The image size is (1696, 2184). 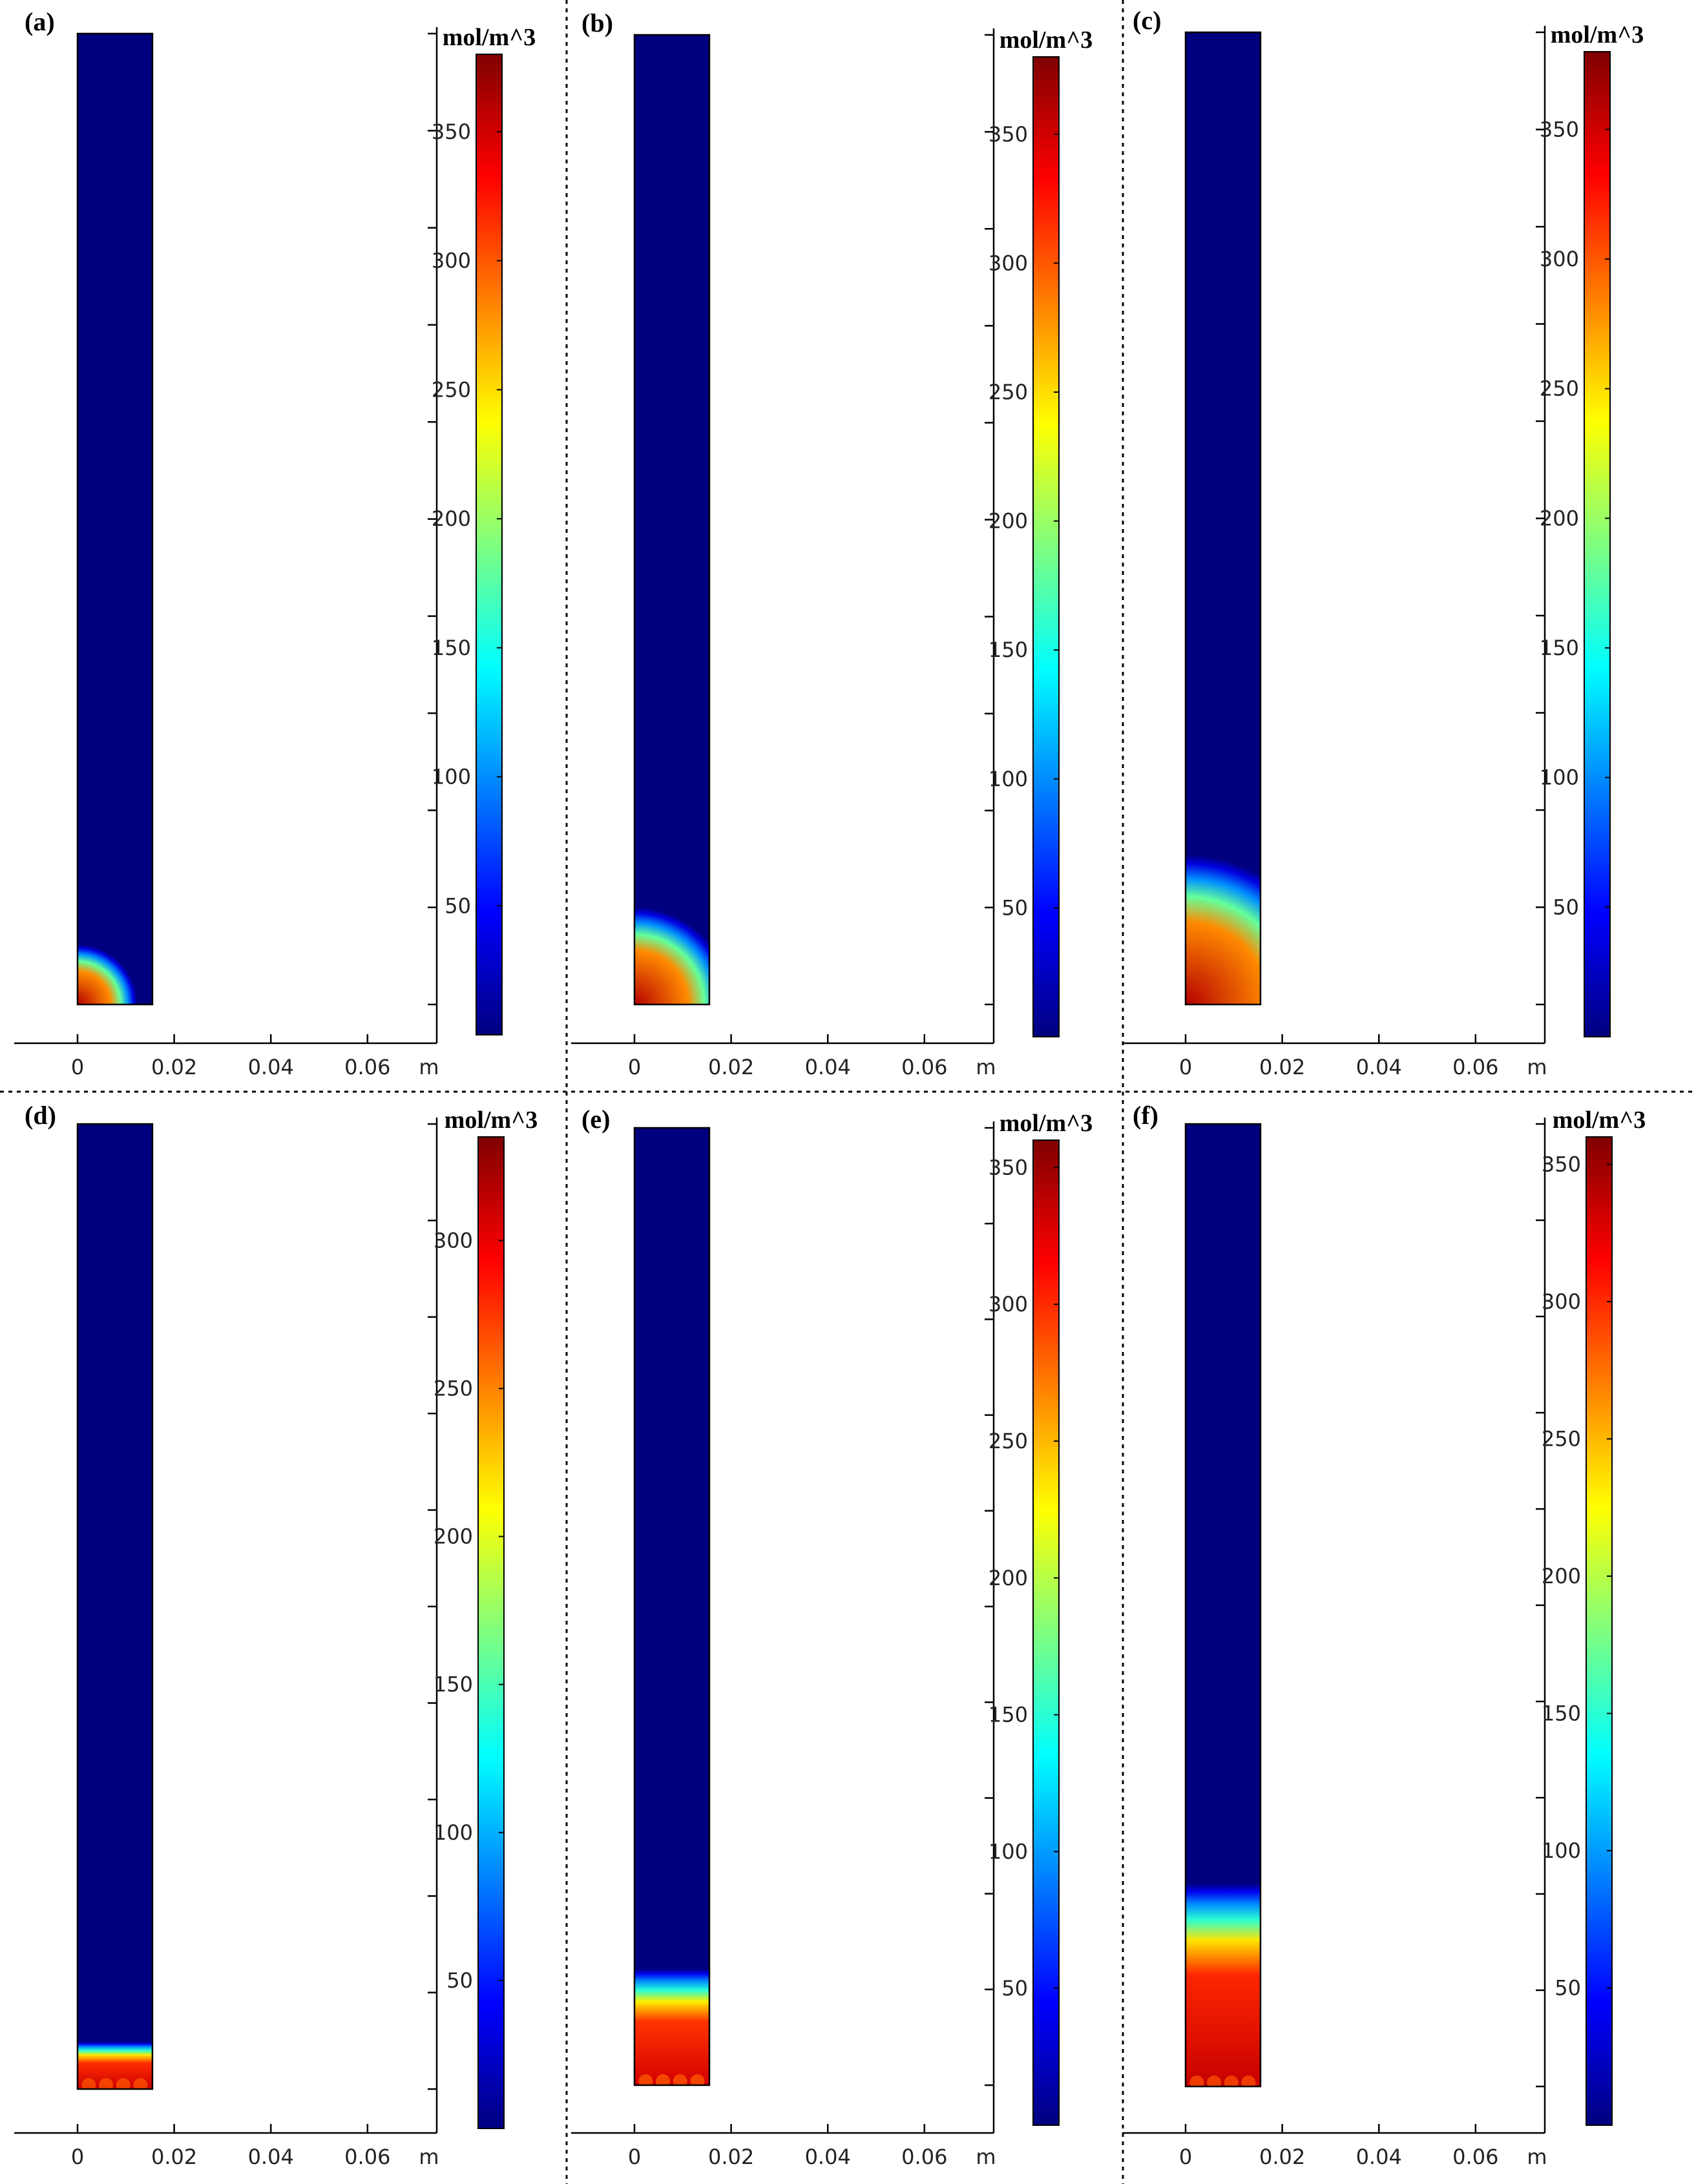 I want to click on panel-label: (d), so click(x=40, y=1115).